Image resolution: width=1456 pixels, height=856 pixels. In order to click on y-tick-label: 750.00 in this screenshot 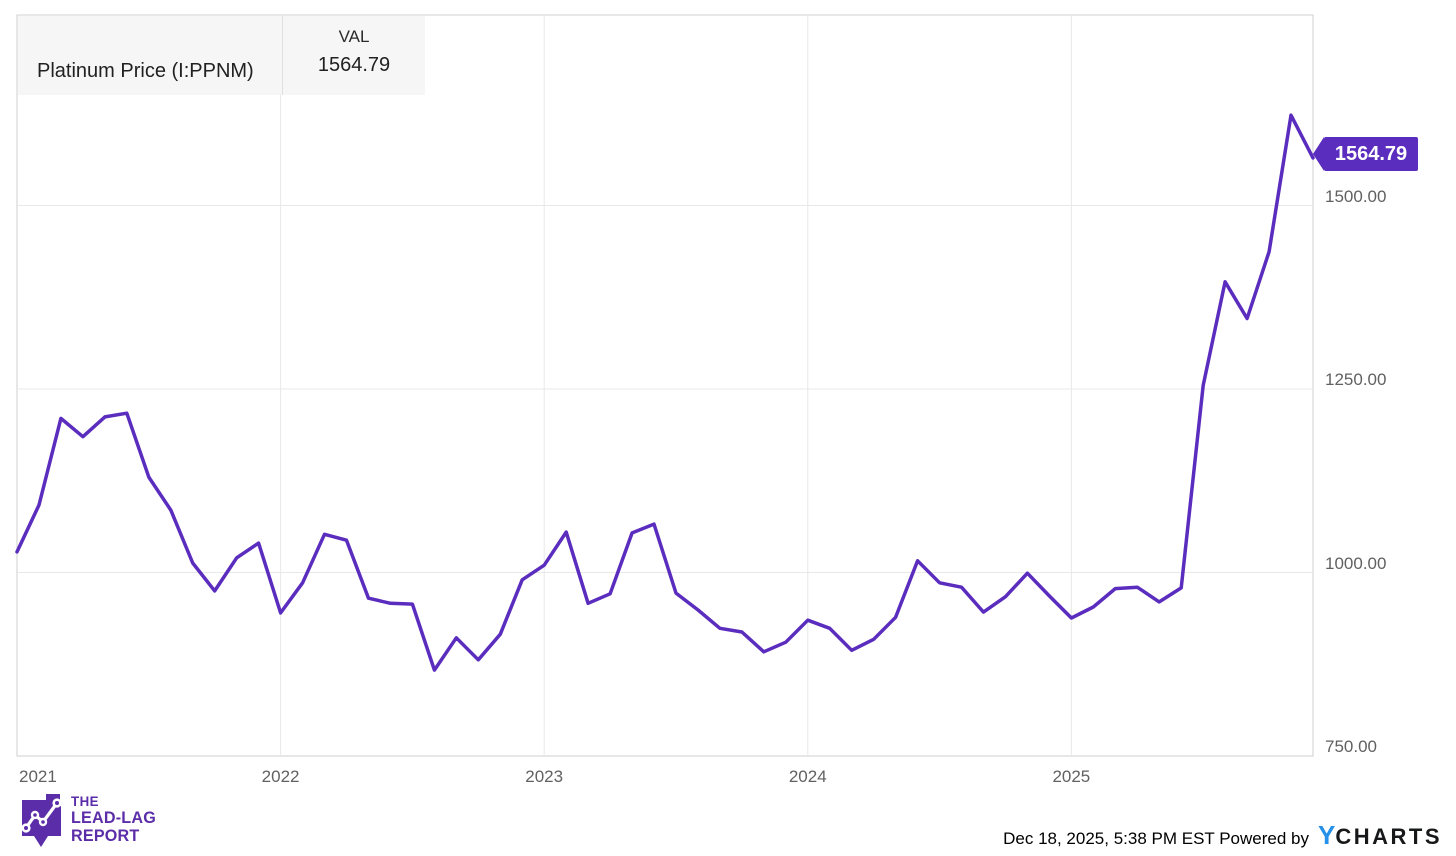, I will do `click(1351, 746)`.